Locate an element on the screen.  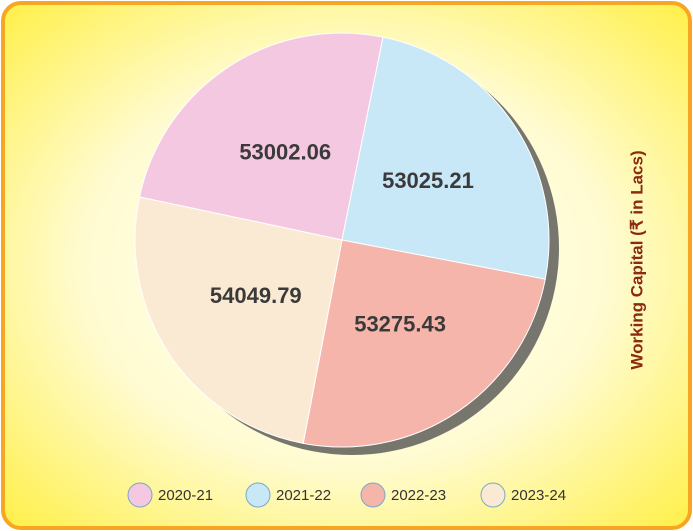
value-label: 53025.21 is located at coordinates (428, 180).